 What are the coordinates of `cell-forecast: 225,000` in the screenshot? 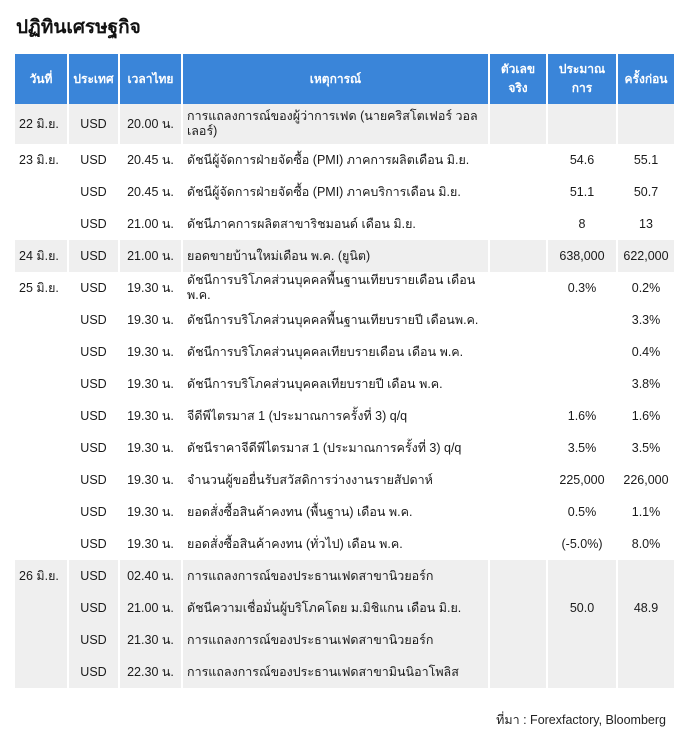 It's located at (582, 480).